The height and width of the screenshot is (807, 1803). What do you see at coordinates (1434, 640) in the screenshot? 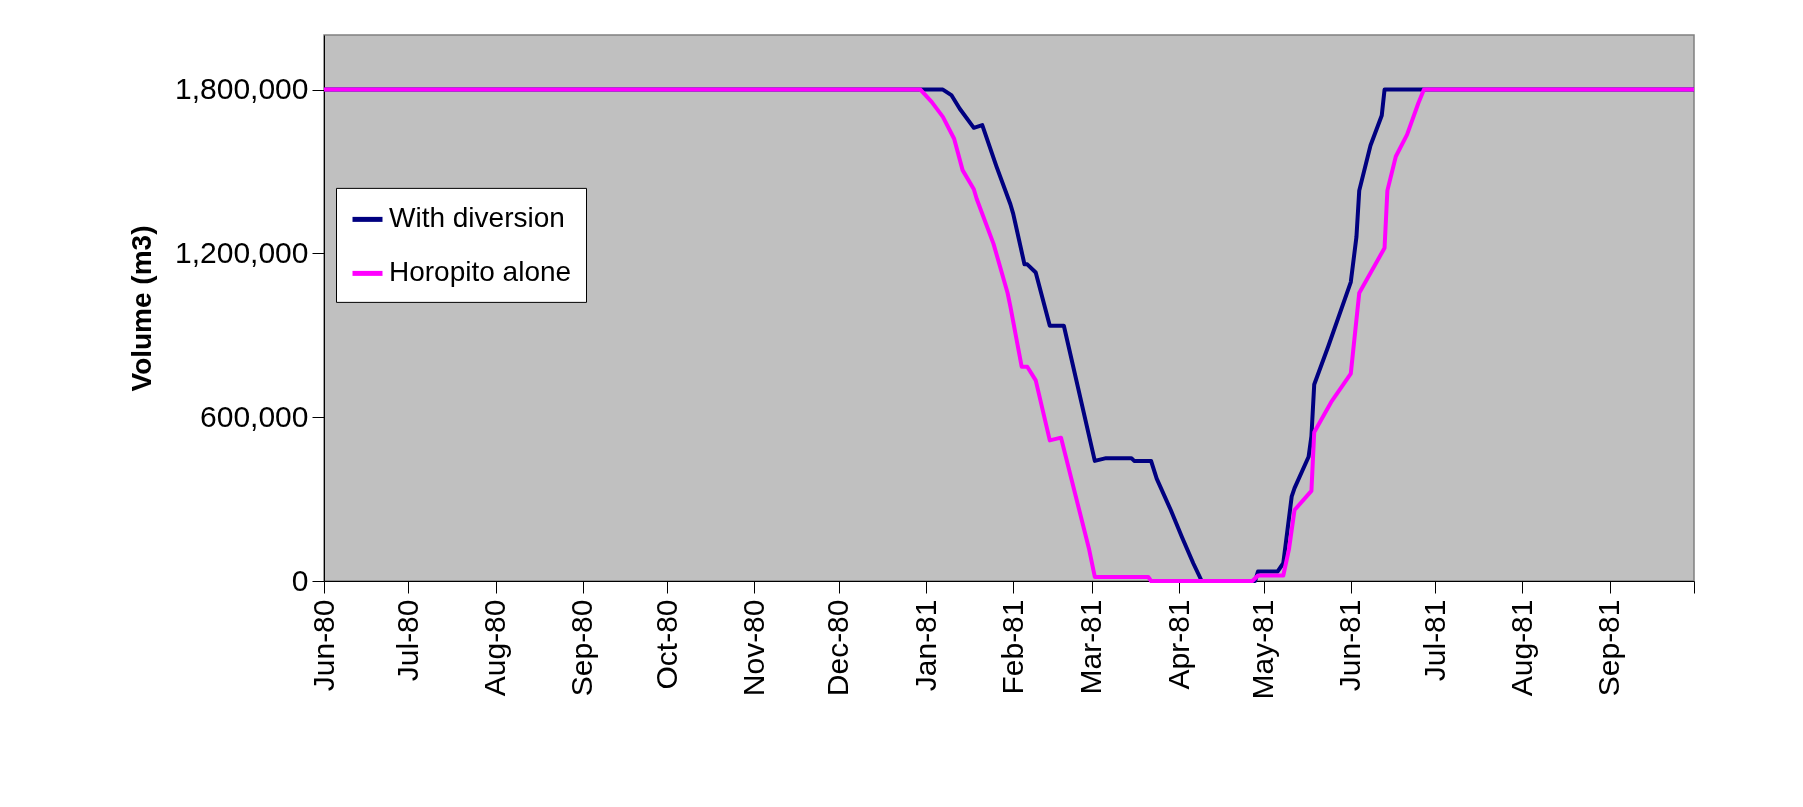
I see `x-tick-label: Jul-81` at bounding box center [1434, 640].